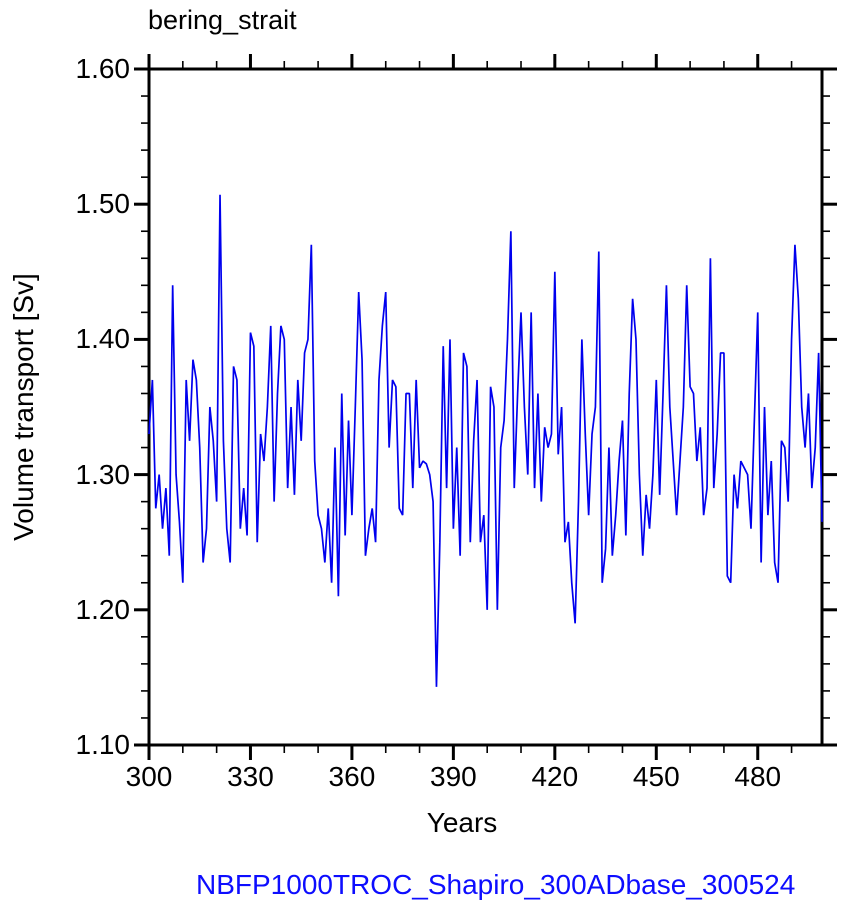 The height and width of the screenshot is (913, 863). Describe the element at coordinates (103, 339) in the screenshot. I see `y-tick-label: 1.40` at that location.